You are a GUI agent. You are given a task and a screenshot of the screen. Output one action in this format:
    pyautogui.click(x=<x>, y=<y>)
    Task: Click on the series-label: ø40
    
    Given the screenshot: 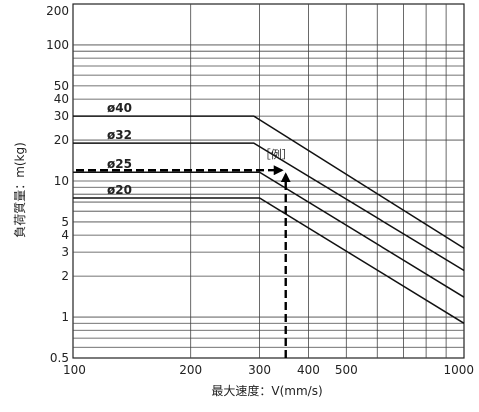 What is the action you would take?
    pyautogui.click(x=119, y=108)
    